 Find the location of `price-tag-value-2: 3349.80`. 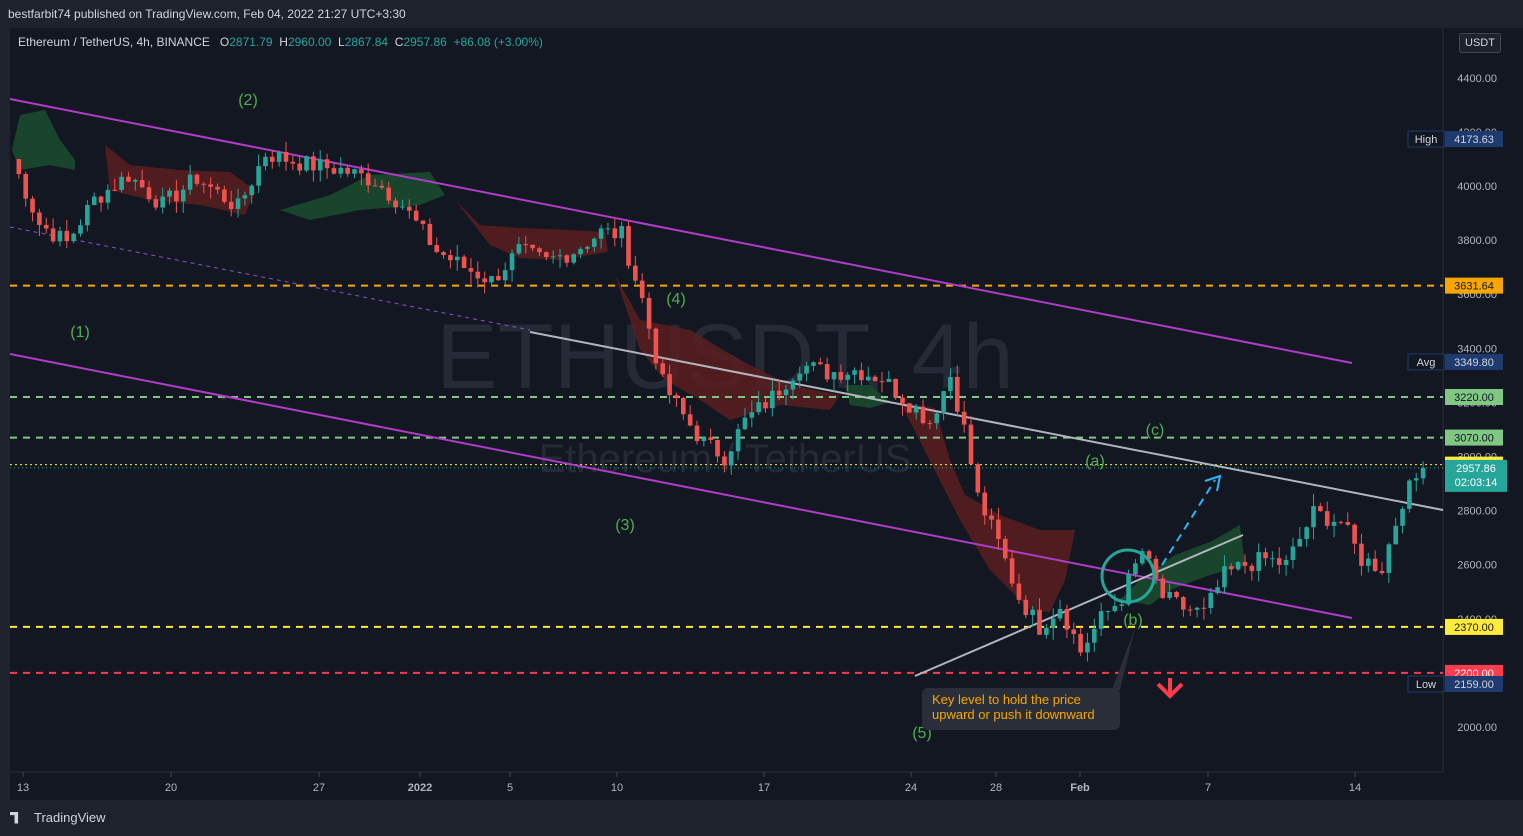

price-tag-value-2: 3349.80 is located at coordinates (1474, 363).